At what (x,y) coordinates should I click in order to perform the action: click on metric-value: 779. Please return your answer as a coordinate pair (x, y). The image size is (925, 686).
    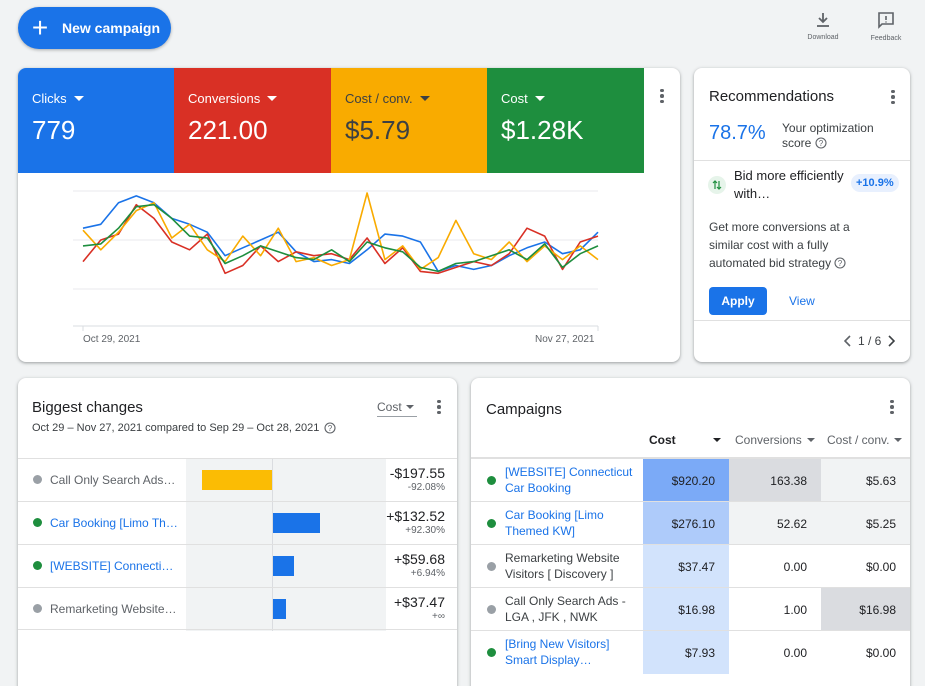
    Looking at the image, I should click on (54, 130).